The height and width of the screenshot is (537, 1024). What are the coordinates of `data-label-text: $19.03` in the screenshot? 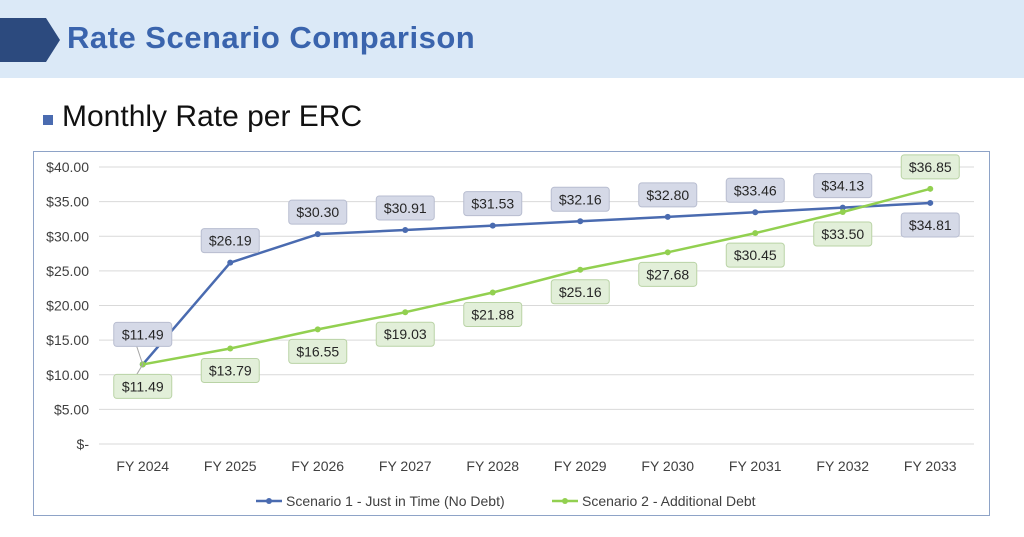 It's located at (405, 334).